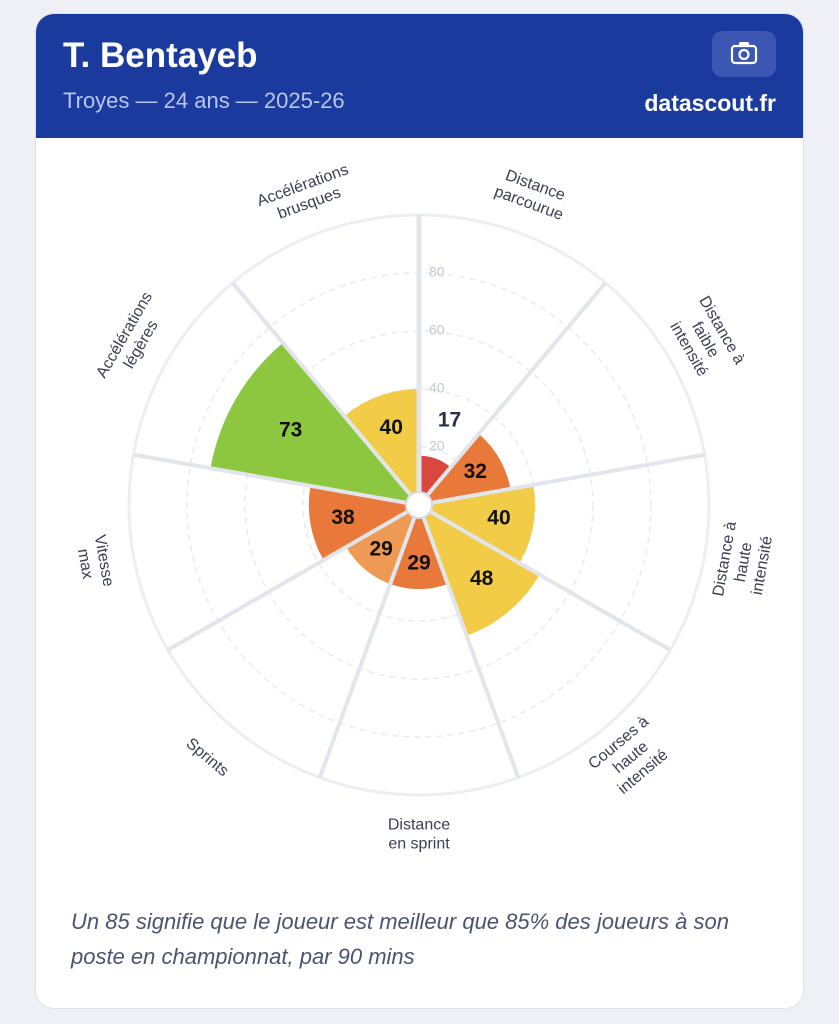  Describe the element at coordinates (204, 100) in the screenshot. I see `subtitle: Troyes — 24 ans — 2025-26` at that location.